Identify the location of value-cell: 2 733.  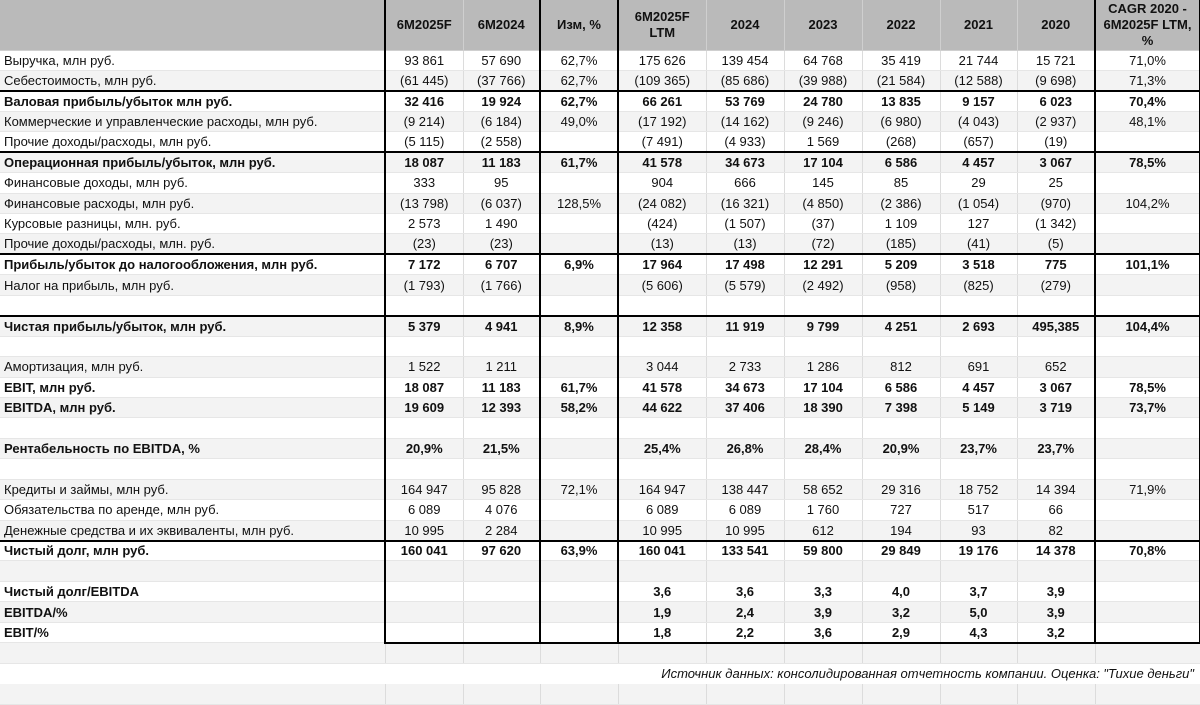
(745, 367).